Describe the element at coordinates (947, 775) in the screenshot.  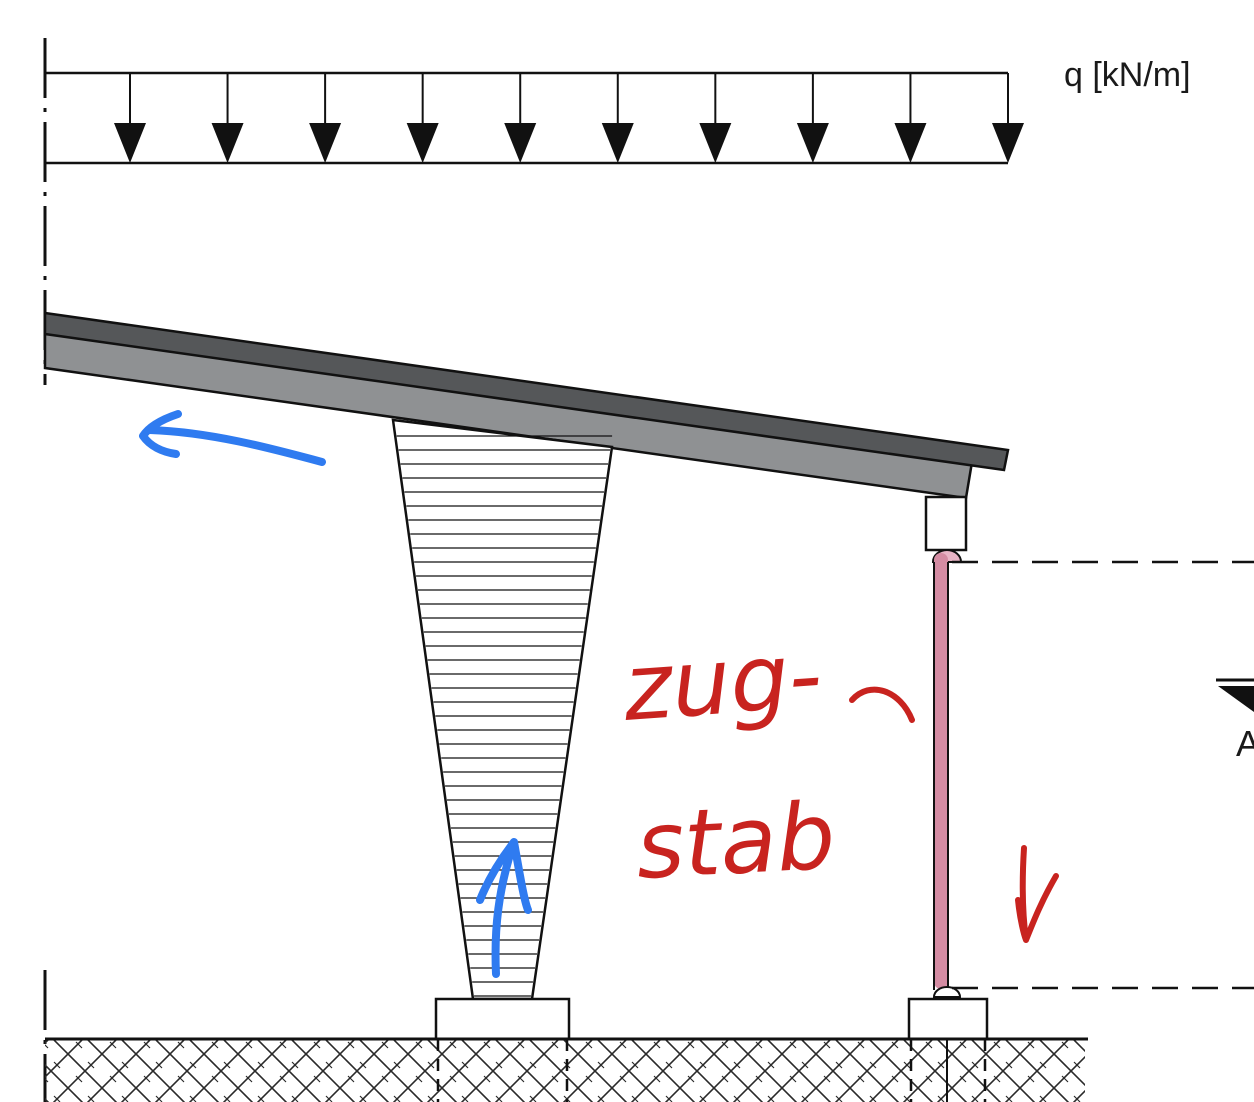
I see `pendulum-rod` at that location.